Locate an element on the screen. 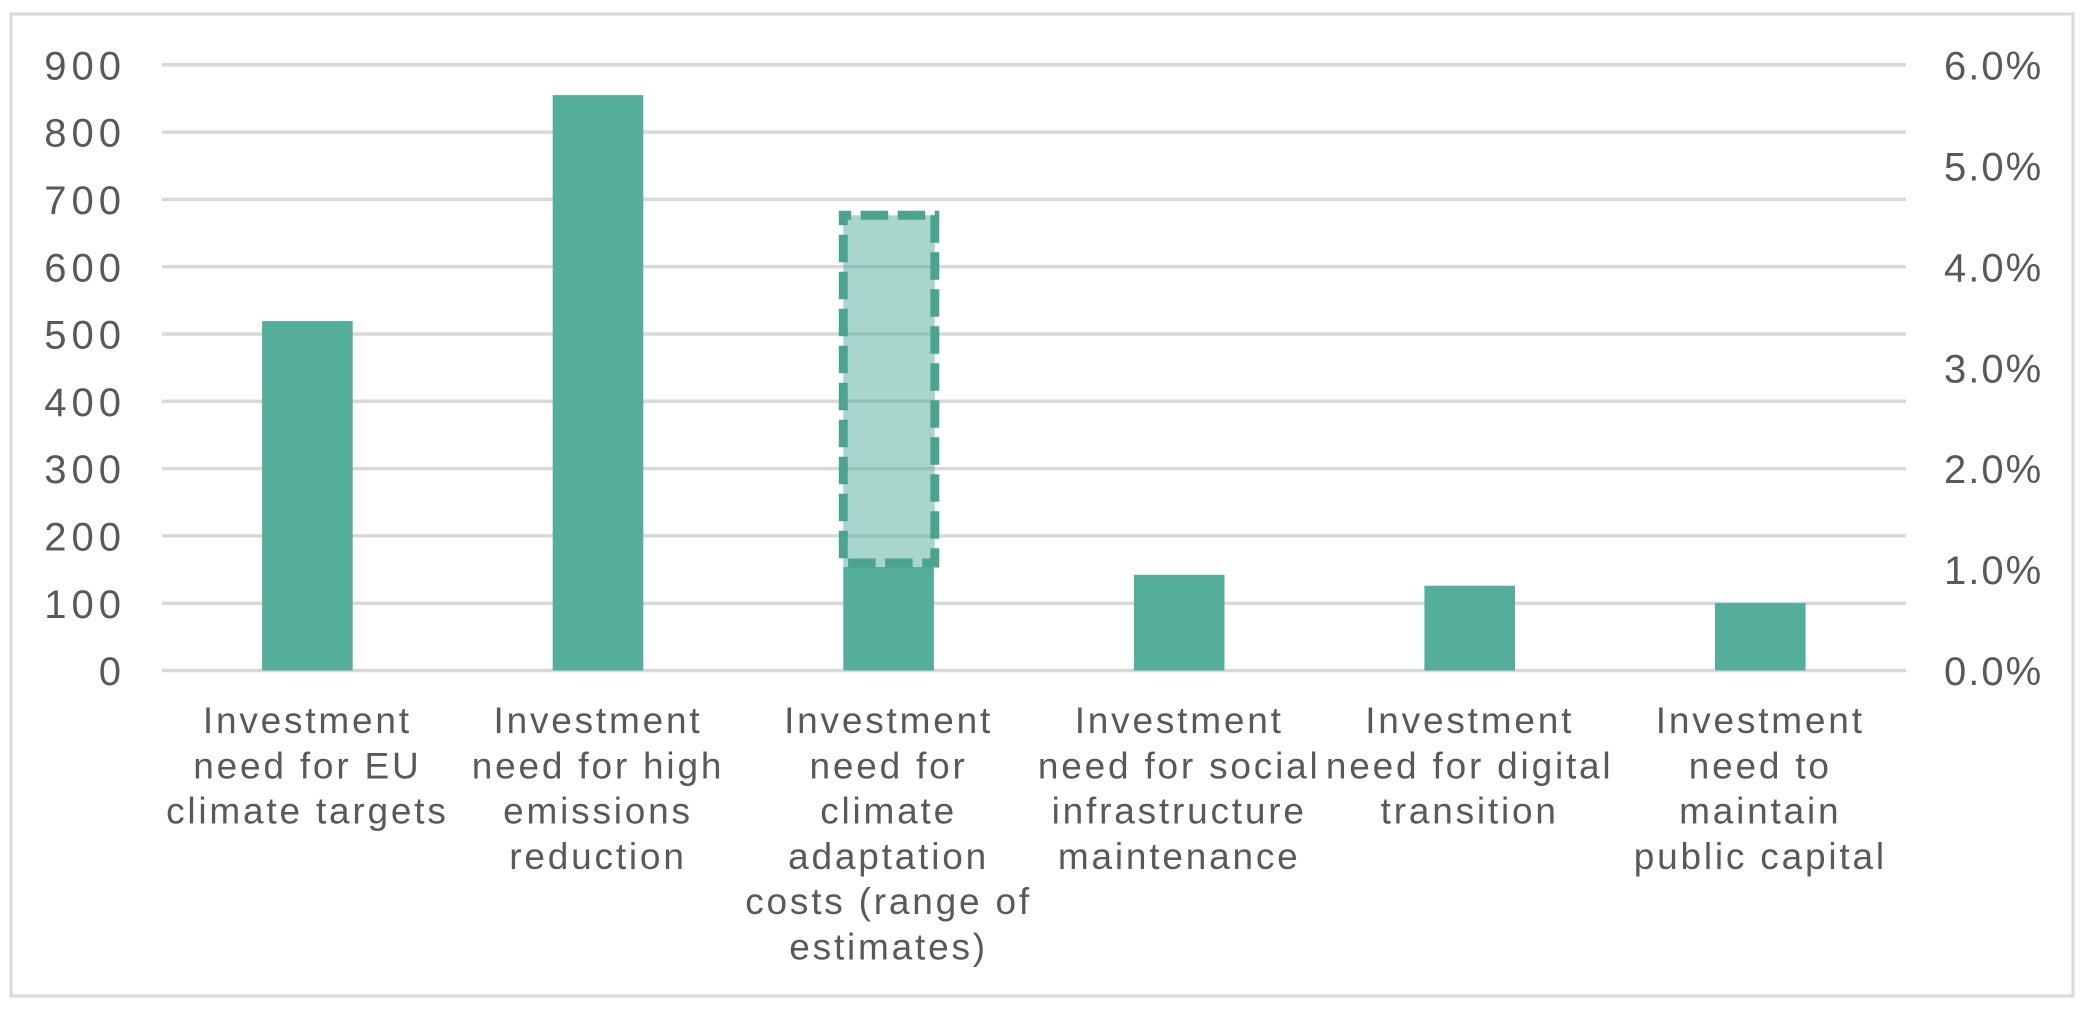  svg-text: 300 is located at coordinates (85, 470).